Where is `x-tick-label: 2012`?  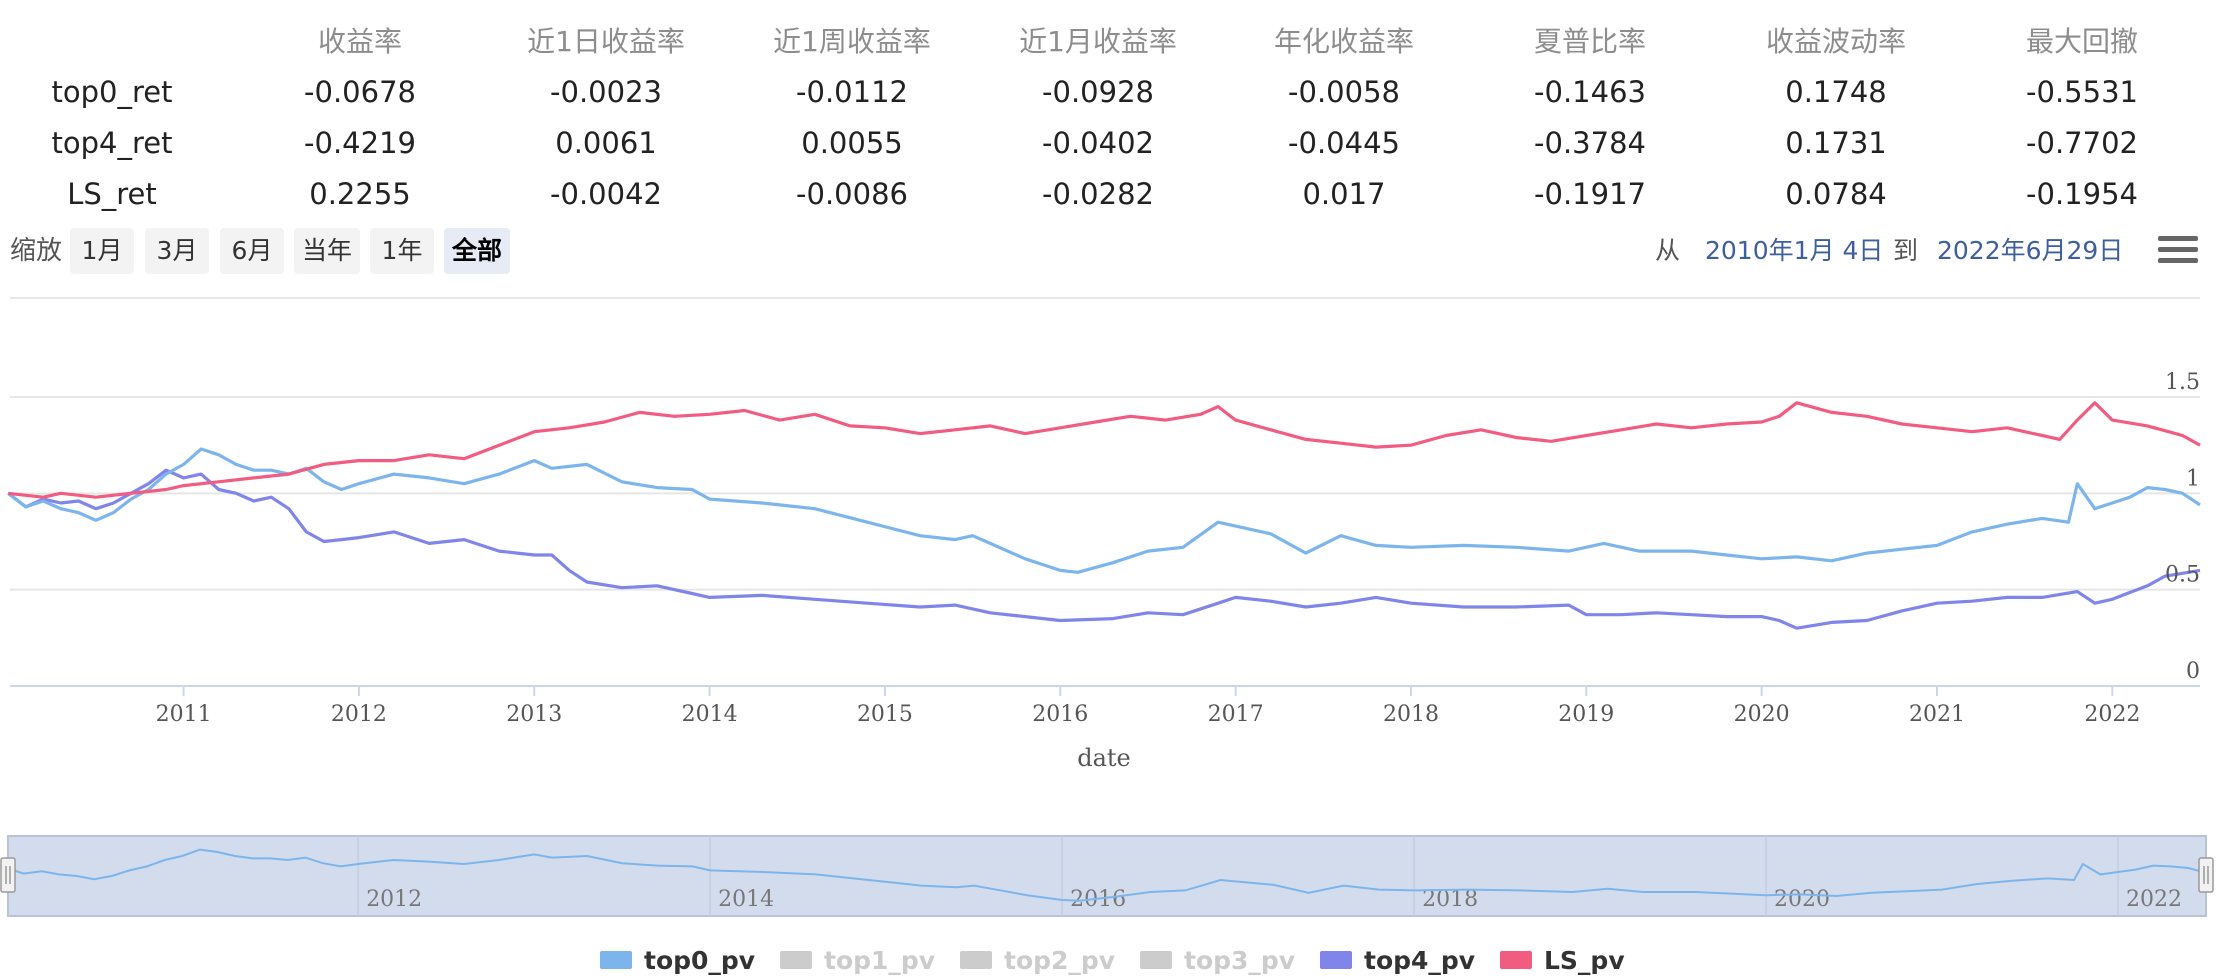 x-tick-label: 2012 is located at coordinates (359, 714).